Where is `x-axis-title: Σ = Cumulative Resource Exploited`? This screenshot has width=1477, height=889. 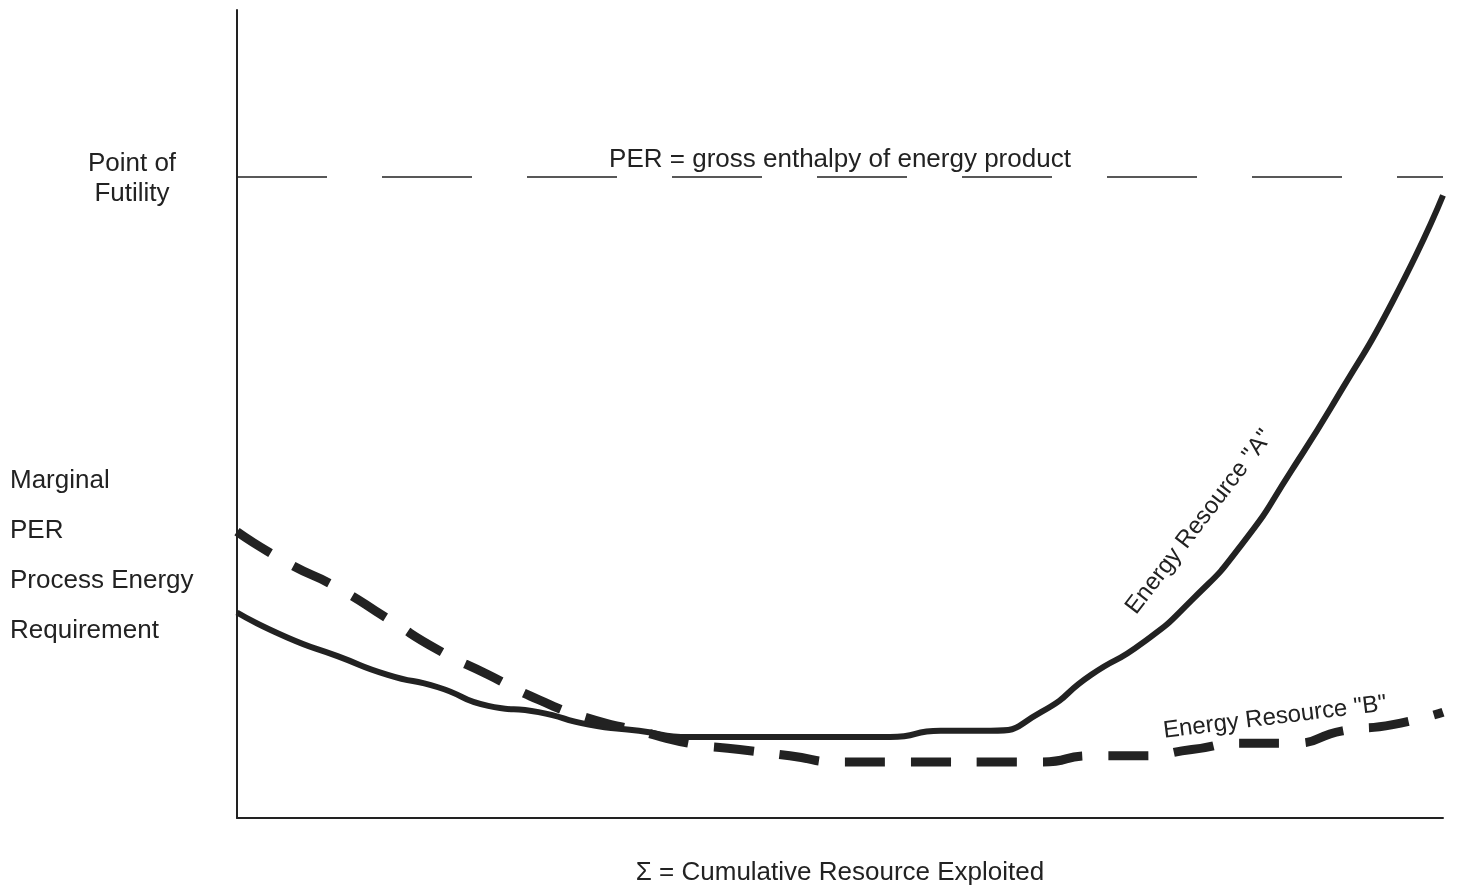 x-axis-title: Σ = Cumulative Resource Exploited is located at coordinates (840, 871).